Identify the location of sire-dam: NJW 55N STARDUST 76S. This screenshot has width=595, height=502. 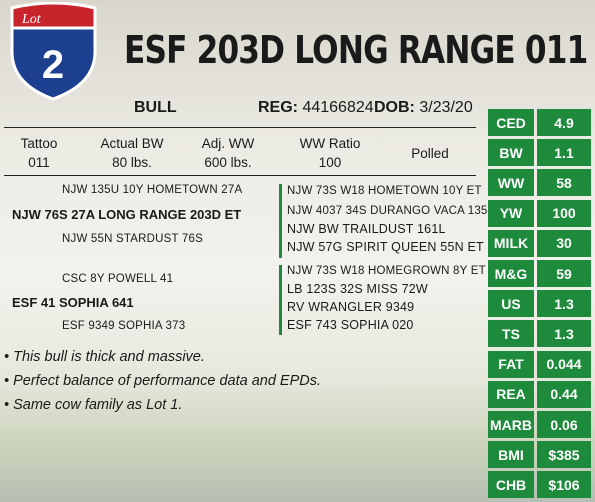
(132, 239).